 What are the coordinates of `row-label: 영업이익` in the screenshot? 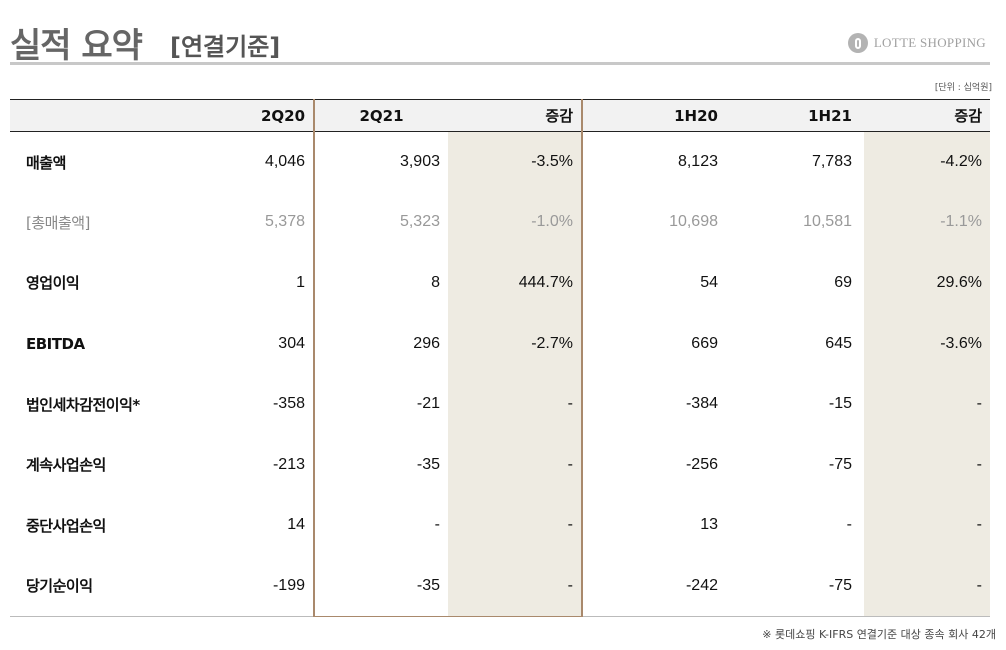 It's located at (53, 283).